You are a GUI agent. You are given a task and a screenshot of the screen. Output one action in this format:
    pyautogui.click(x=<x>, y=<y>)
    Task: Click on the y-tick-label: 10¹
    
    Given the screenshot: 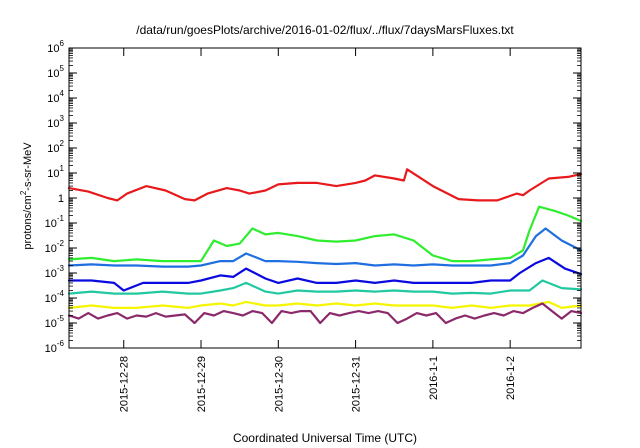 What is the action you would take?
    pyautogui.click(x=55, y=172)
    